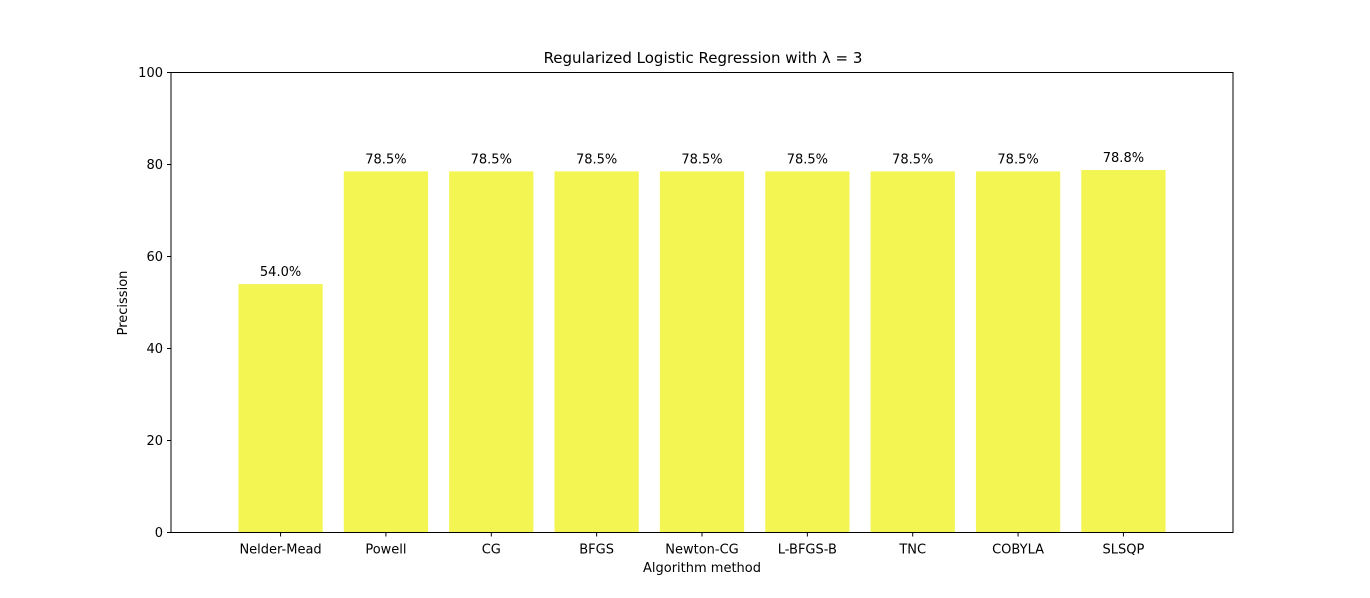  I want to click on data-label: 78.8%, so click(1123, 158).